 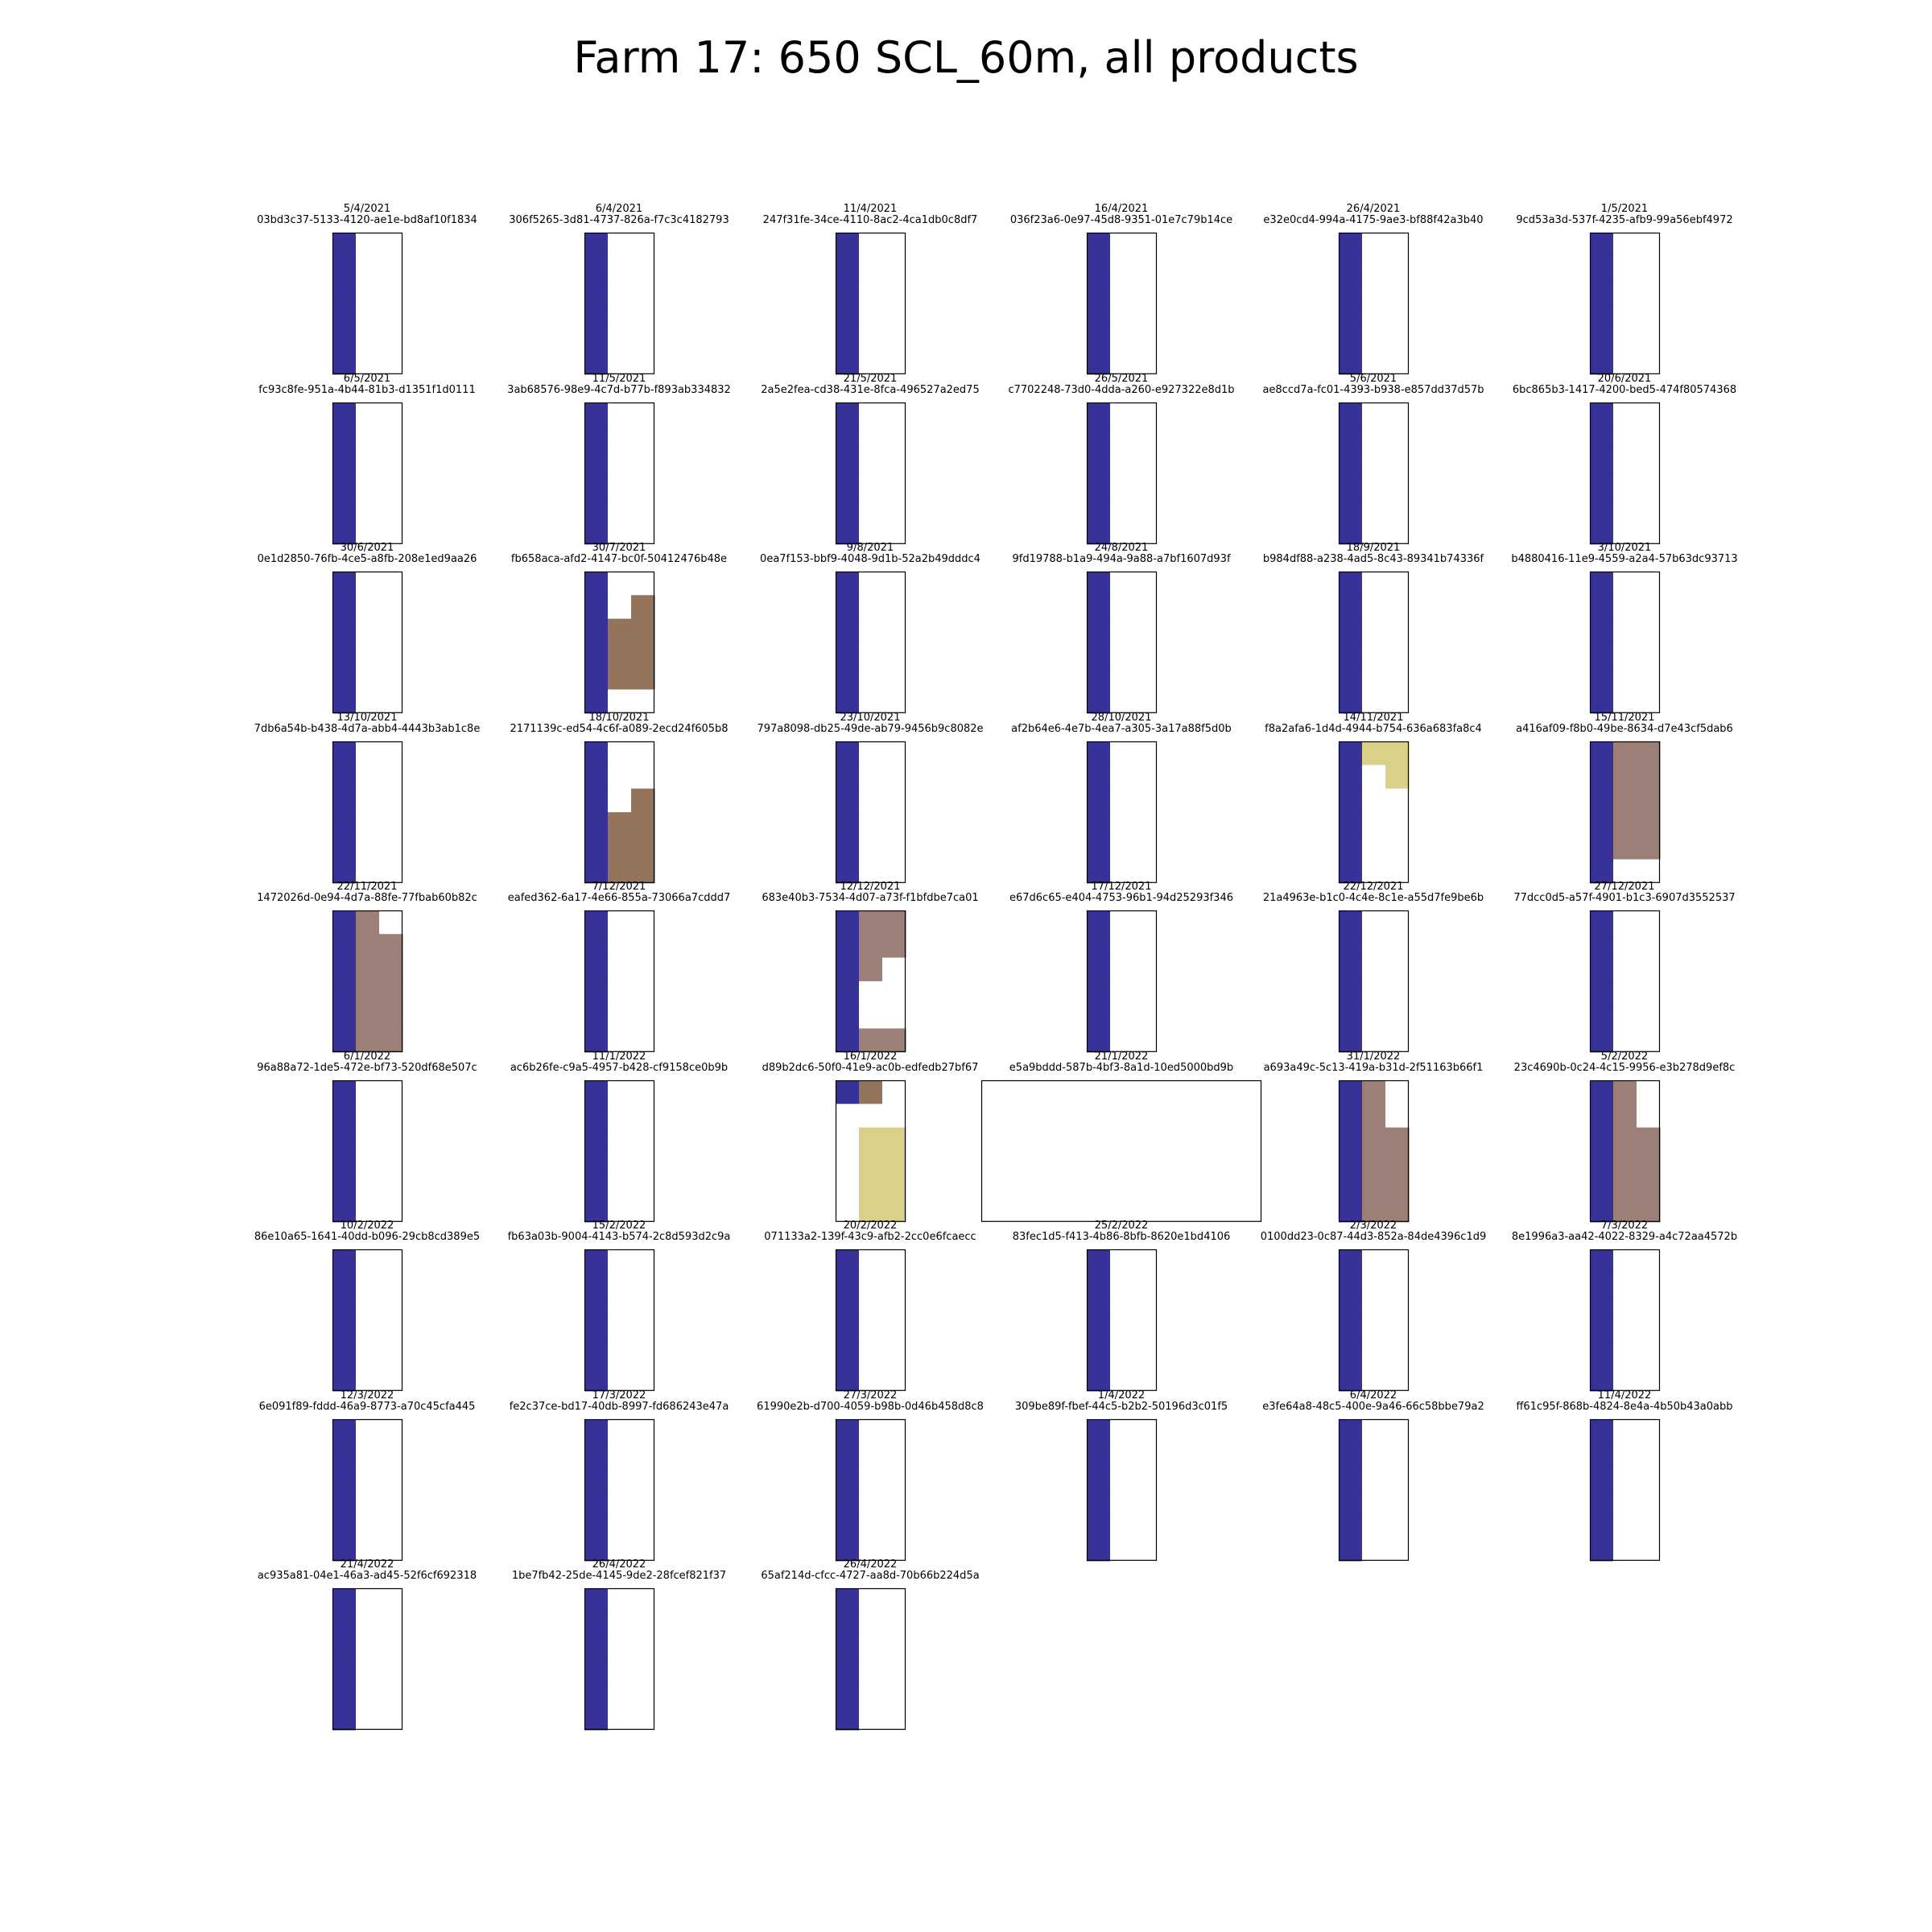 I want to click on panel-date: 16/4/2021, so click(x=1121, y=209).